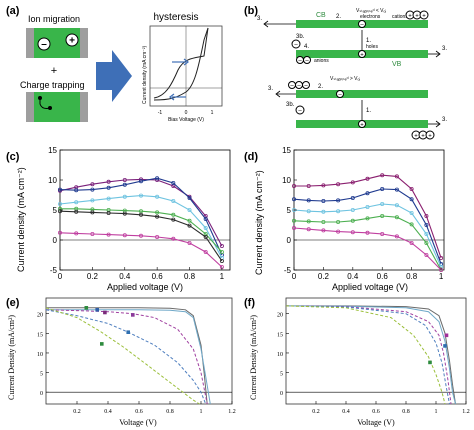  What do you see at coordinates (145, 287) in the screenshot?
I see `chart-c-xlabel: Applied voltage (V)` at bounding box center [145, 287].